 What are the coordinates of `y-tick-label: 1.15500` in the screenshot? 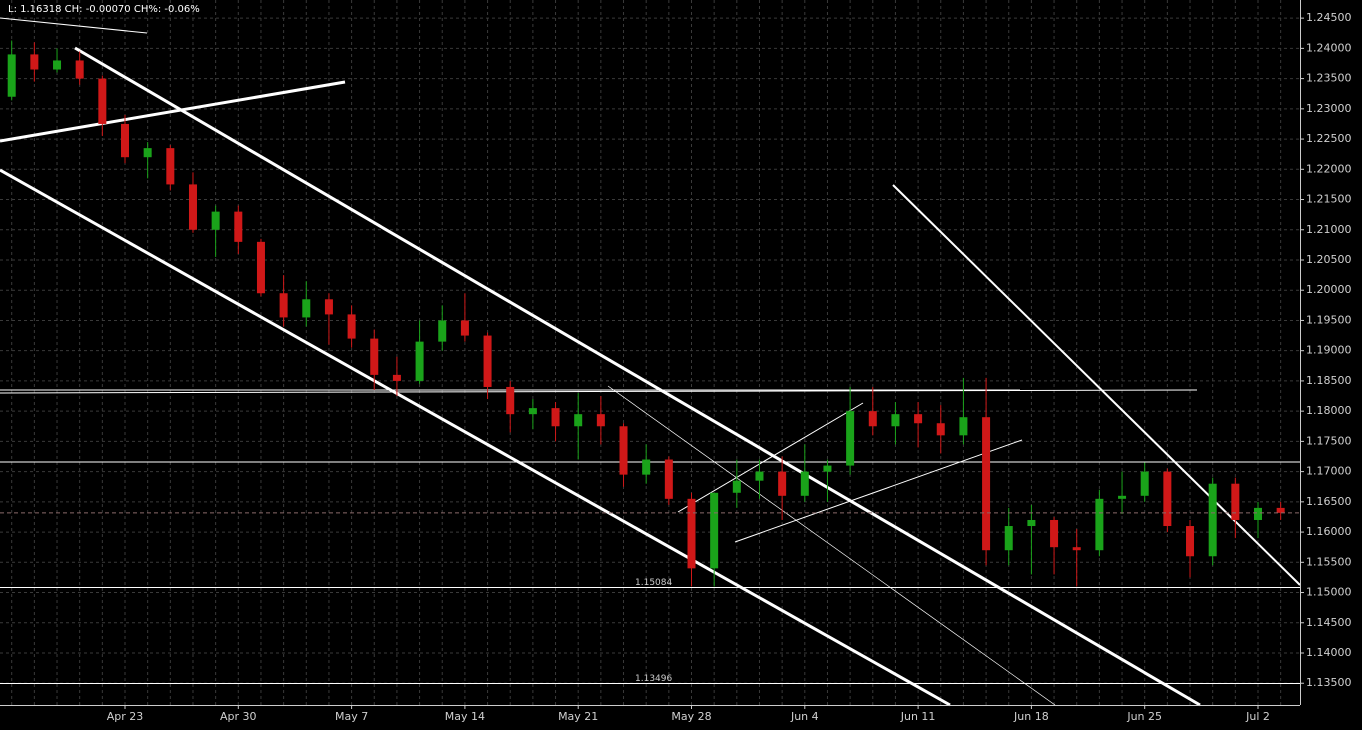 It's located at (1329, 561).